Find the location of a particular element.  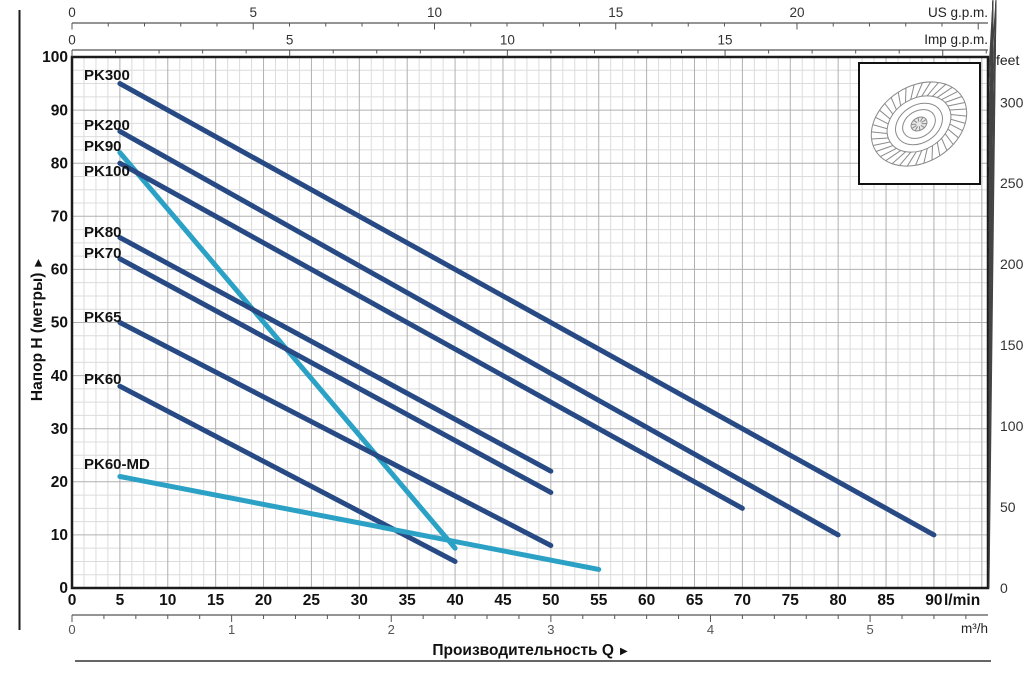

head-tick: 60 is located at coordinates (59, 270).